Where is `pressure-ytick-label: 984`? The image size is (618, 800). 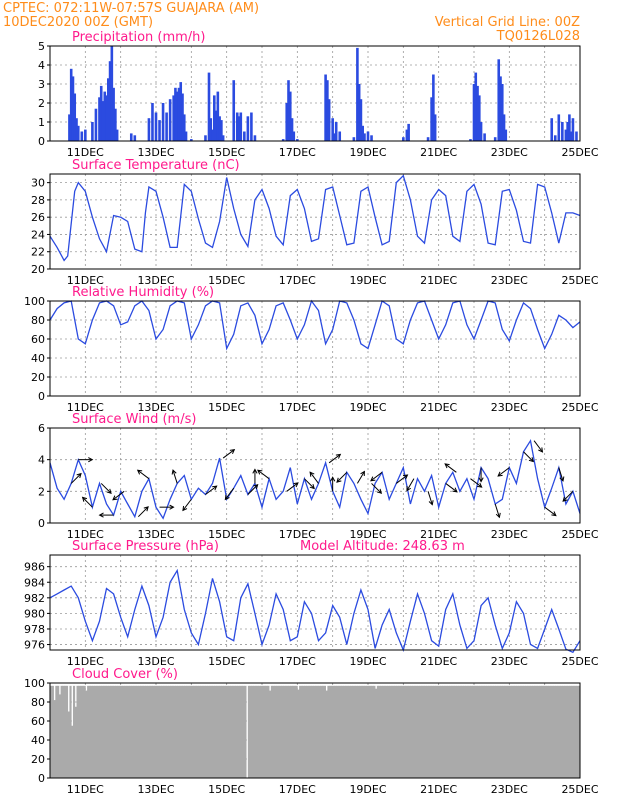
pressure-ytick-label: 984 is located at coordinates (34, 582).